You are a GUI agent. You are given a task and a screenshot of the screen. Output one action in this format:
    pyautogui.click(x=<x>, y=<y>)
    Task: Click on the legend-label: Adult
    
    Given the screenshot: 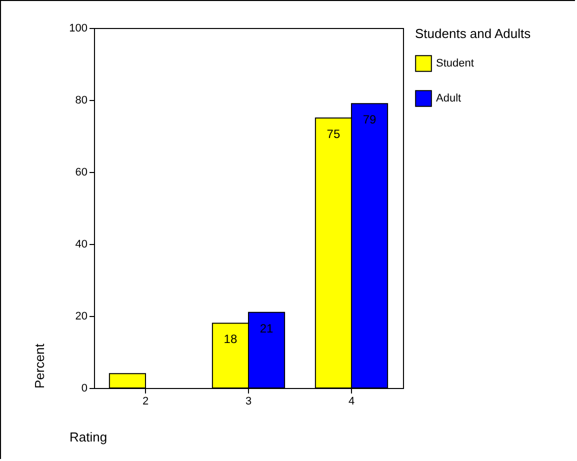 What is the action you would take?
    pyautogui.click(x=449, y=98)
    